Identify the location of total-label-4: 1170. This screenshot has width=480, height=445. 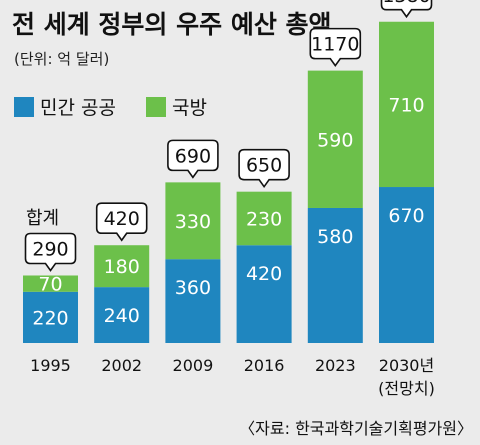
(335, 45).